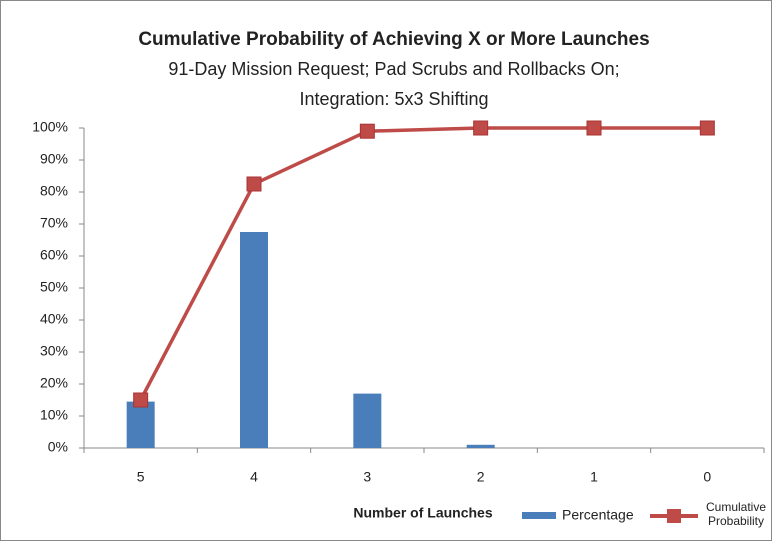  Describe the element at coordinates (736, 514) in the screenshot. I see `legend-label: Cumulative Probability` at that location.